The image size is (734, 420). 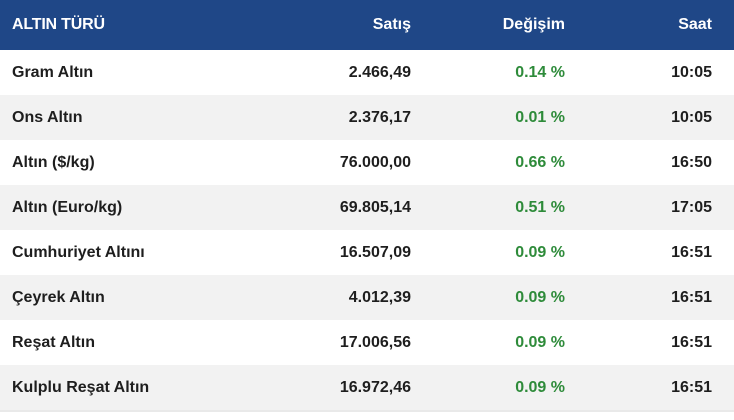 I want to click on sell-price: 16.507,09, so click(x=375, y=252).